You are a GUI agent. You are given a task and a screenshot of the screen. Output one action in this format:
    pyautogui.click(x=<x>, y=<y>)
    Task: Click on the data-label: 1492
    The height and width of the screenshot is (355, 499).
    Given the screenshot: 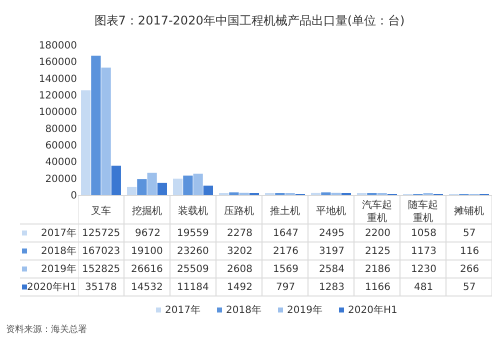 What is the action you would take?
    pyautogui.click(x=239, y=287)
    